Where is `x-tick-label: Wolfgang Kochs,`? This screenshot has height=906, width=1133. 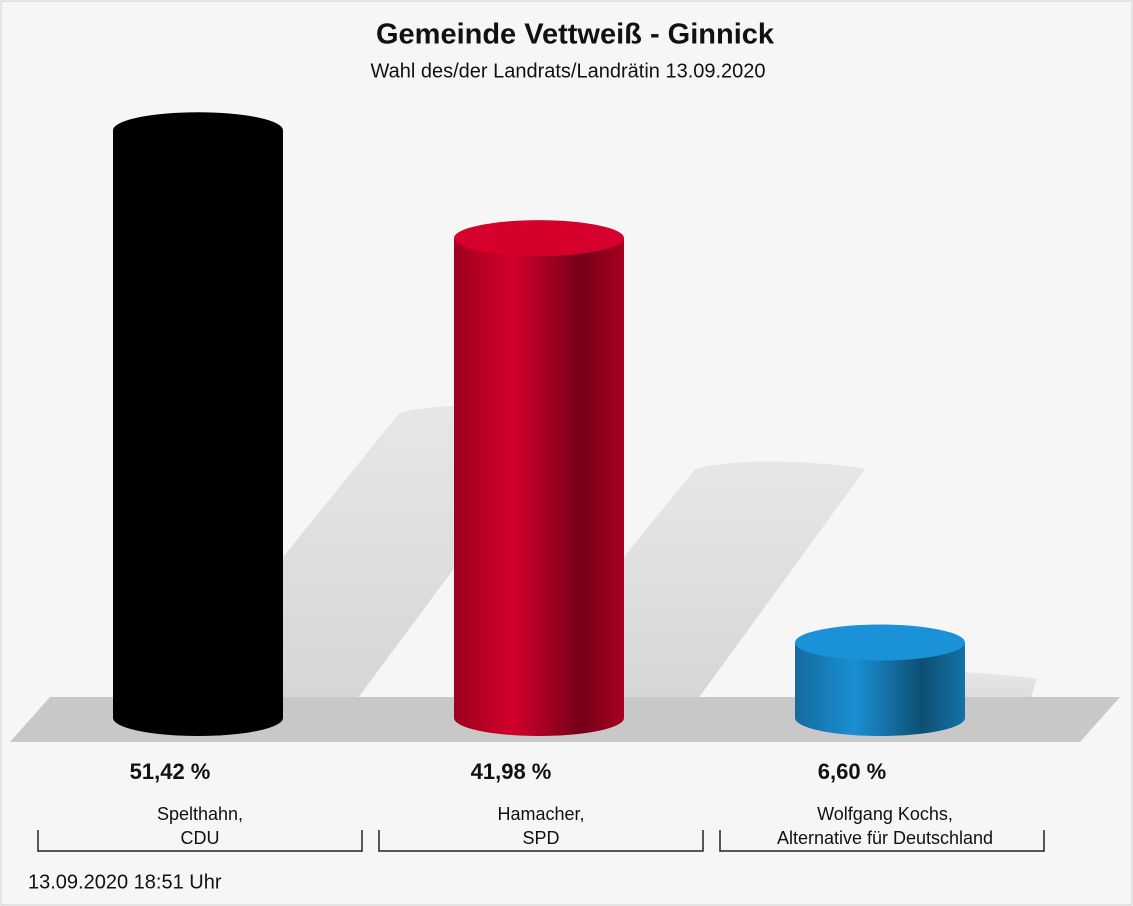
x-tick-label: Wolfgang Kochs, is located at coordinates (885, 814).